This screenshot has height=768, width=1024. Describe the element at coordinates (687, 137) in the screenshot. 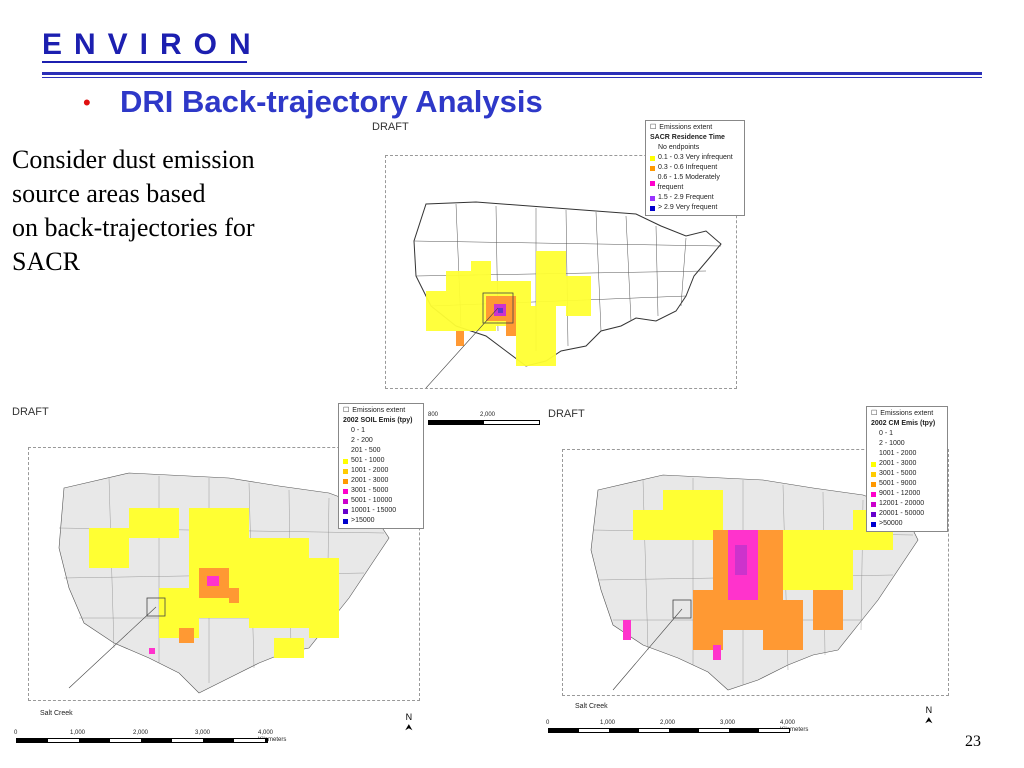

I see `legend-title: SACR Residence Time` at that location.